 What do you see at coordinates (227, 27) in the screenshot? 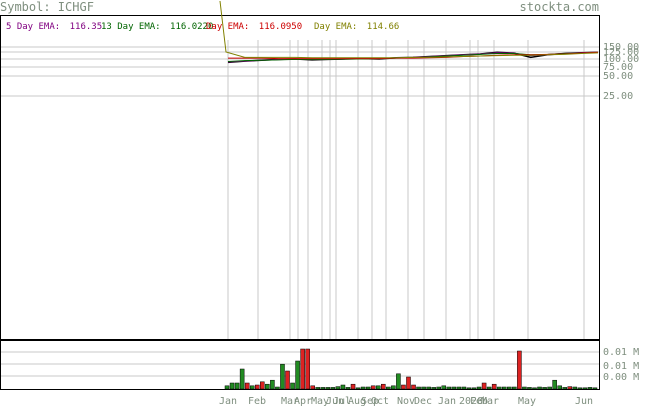
I see `legend-ema-red-label: Day EMA:` at bounding box center [227, 27].